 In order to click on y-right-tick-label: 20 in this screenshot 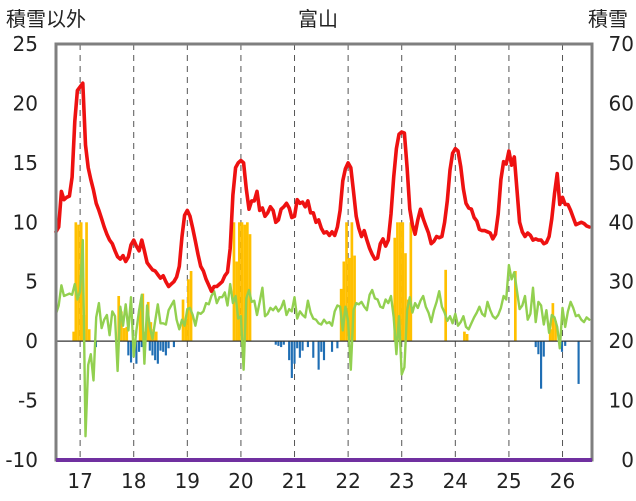, I will do `click(621, 341)`.